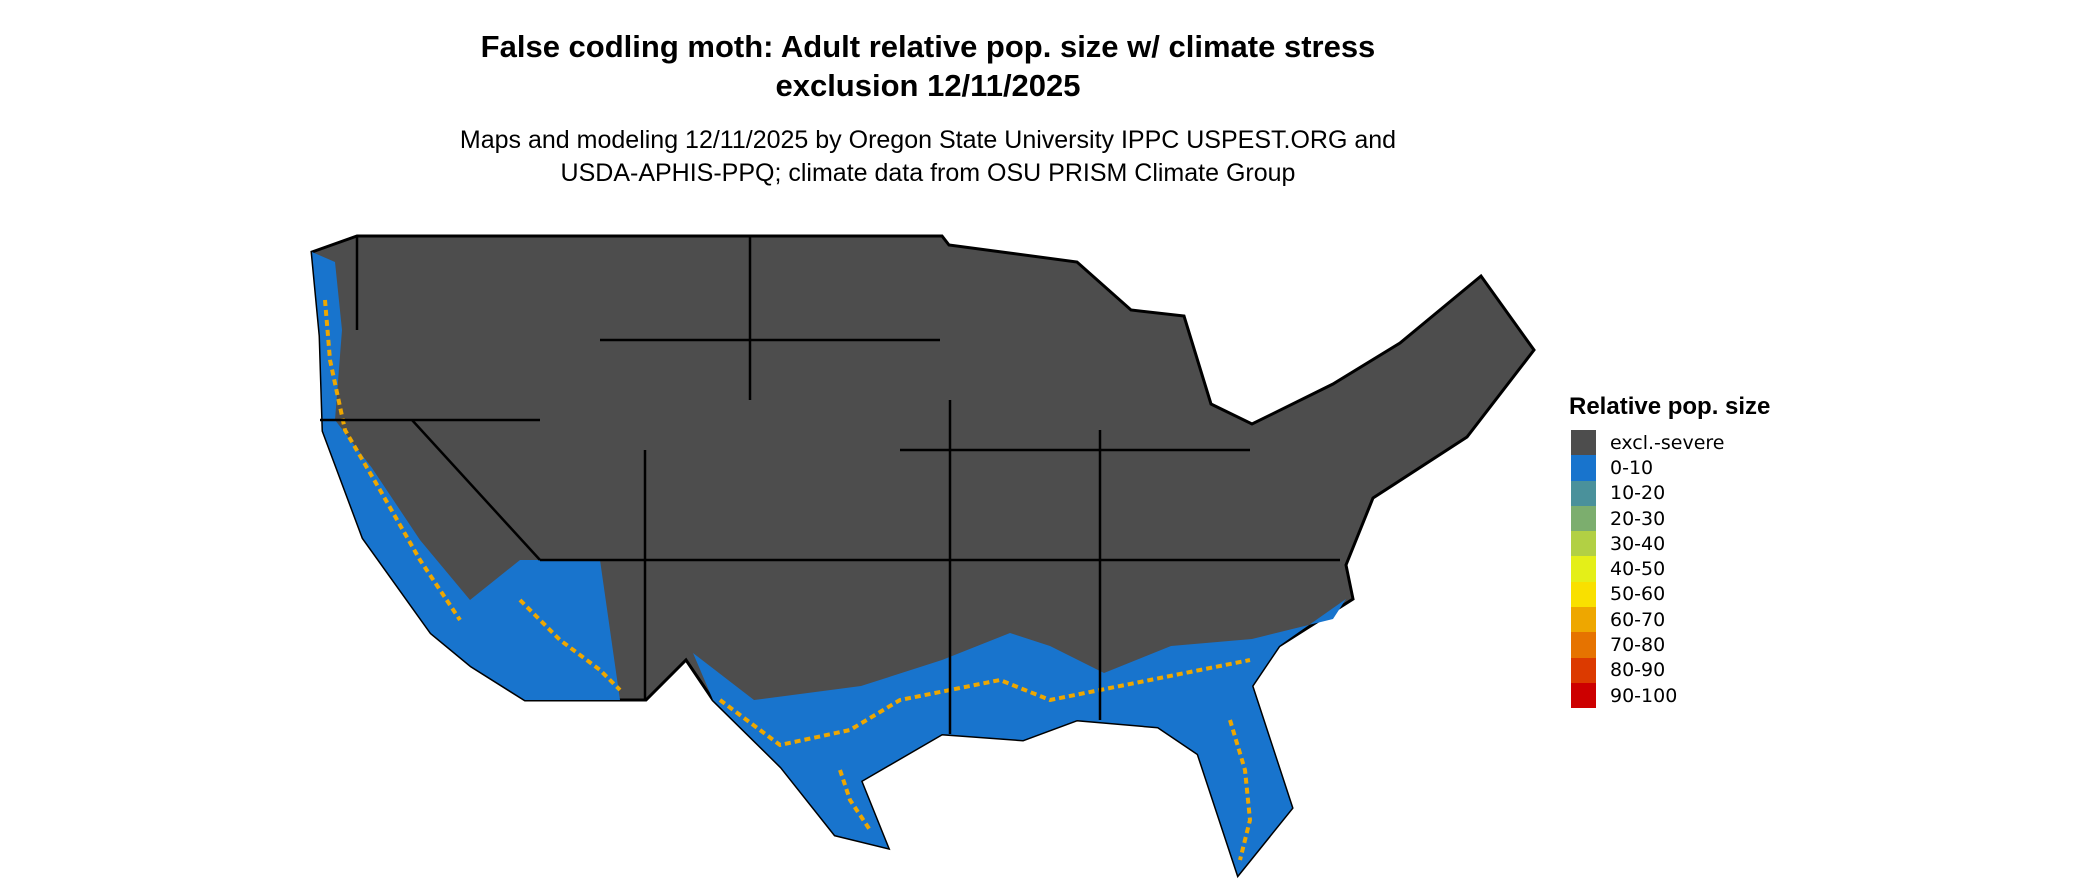 This screenshot has height=892, width=2100. Describe the element at coordinates (476, 490) in the screenshot. I see `border-line` at that location.